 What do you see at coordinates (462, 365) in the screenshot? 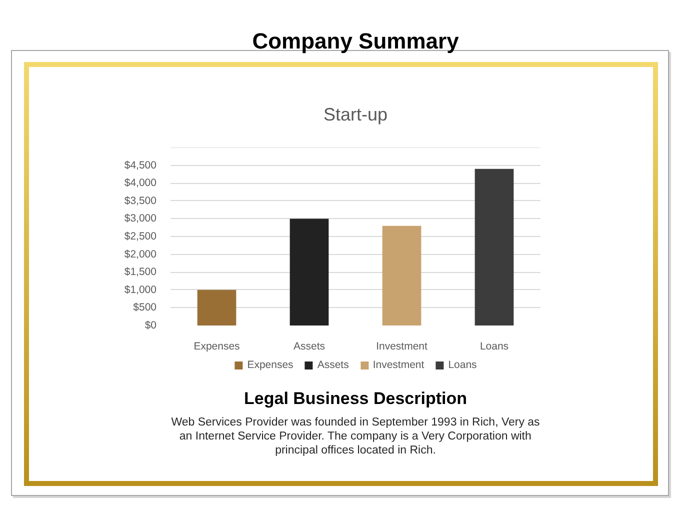
I see `legend-label: Loans` at bounding box center [462, 365].